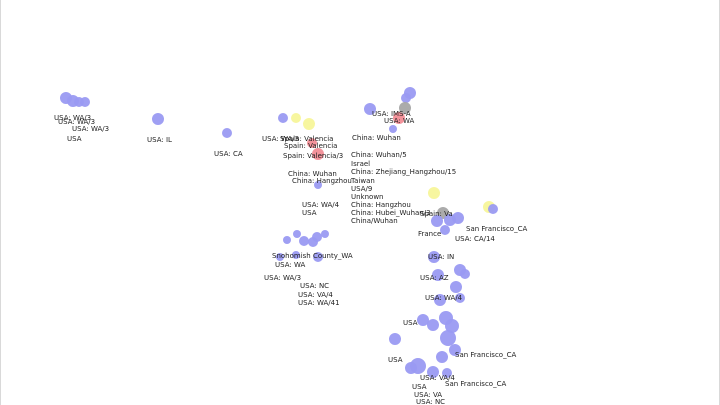  I want to click on node-label: Snohomish County_WA, so click(312, 256).